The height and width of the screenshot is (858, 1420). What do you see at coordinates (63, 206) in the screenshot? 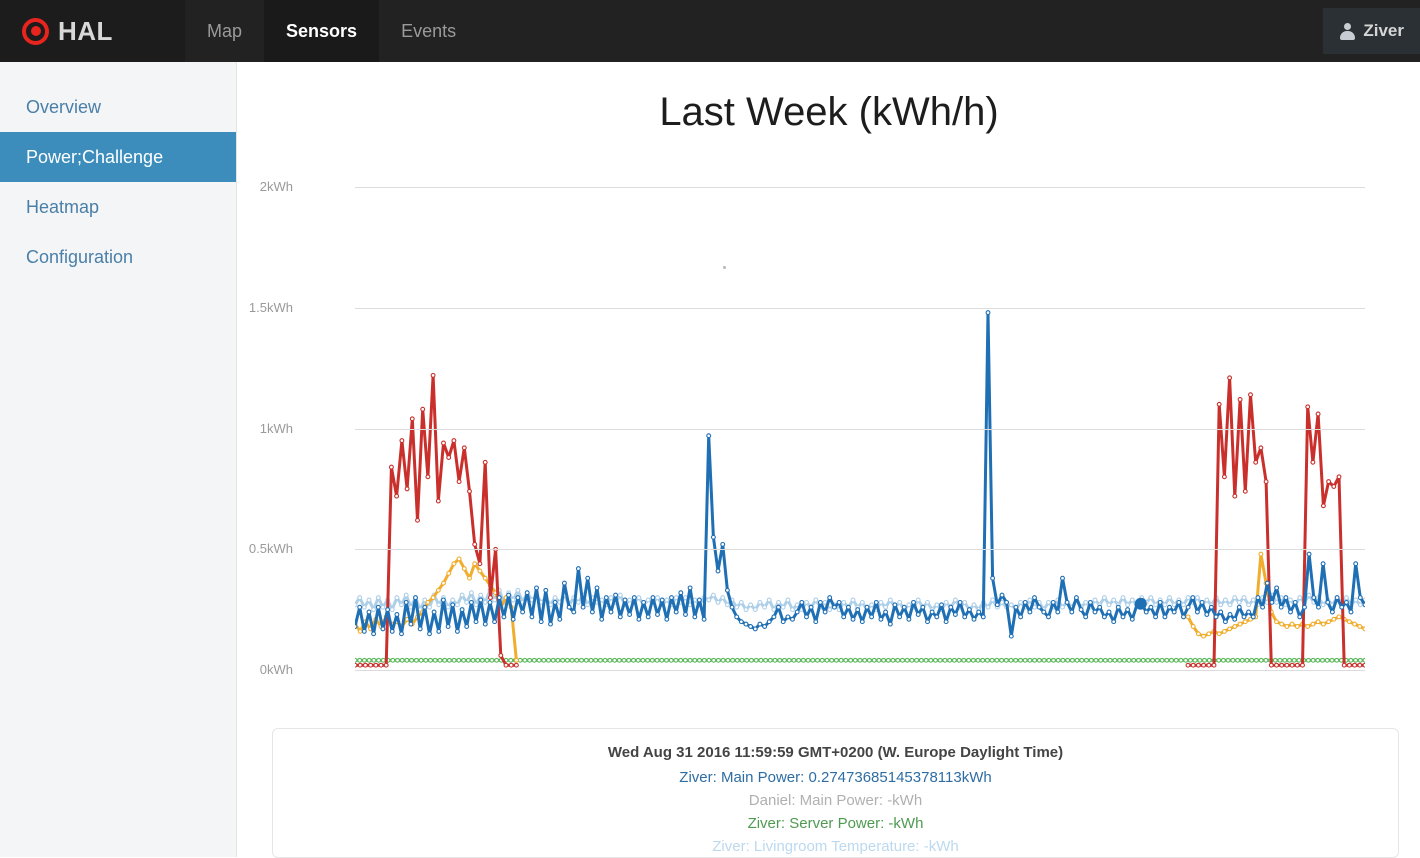
I see `sidebar-item-heatmap: Heatmap` at bounding box center [63, 206].